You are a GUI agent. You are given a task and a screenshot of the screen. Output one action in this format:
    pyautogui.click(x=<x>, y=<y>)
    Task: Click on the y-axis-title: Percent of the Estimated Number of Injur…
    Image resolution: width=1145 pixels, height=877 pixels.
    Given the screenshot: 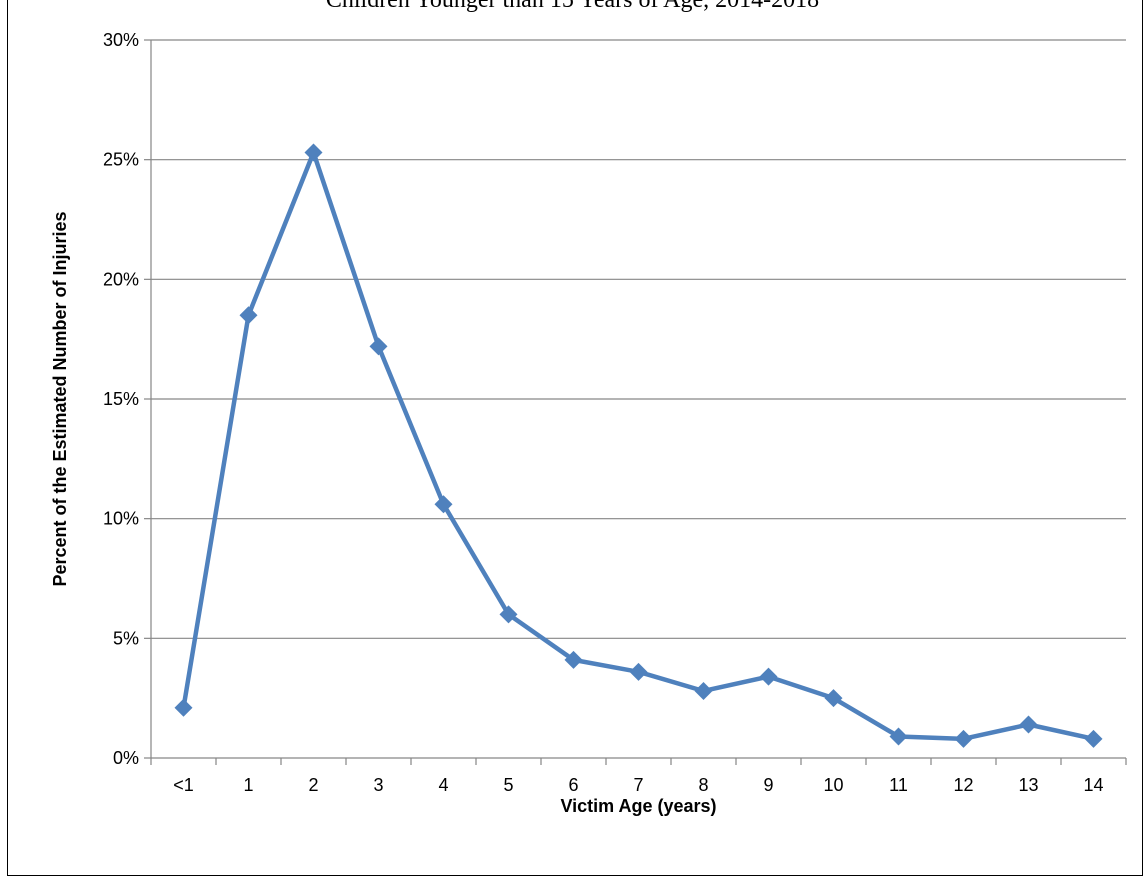 What is the action you would take?
    pyautogui.click(x=60, y=398)
    